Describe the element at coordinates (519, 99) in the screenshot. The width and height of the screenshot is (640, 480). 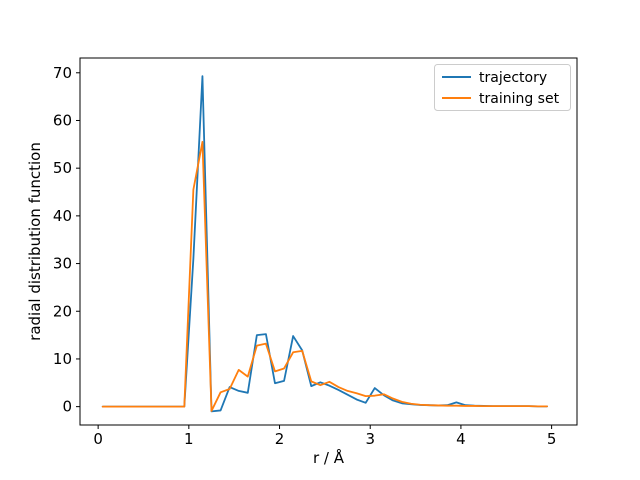
I see `legend-label: training set` at that location.